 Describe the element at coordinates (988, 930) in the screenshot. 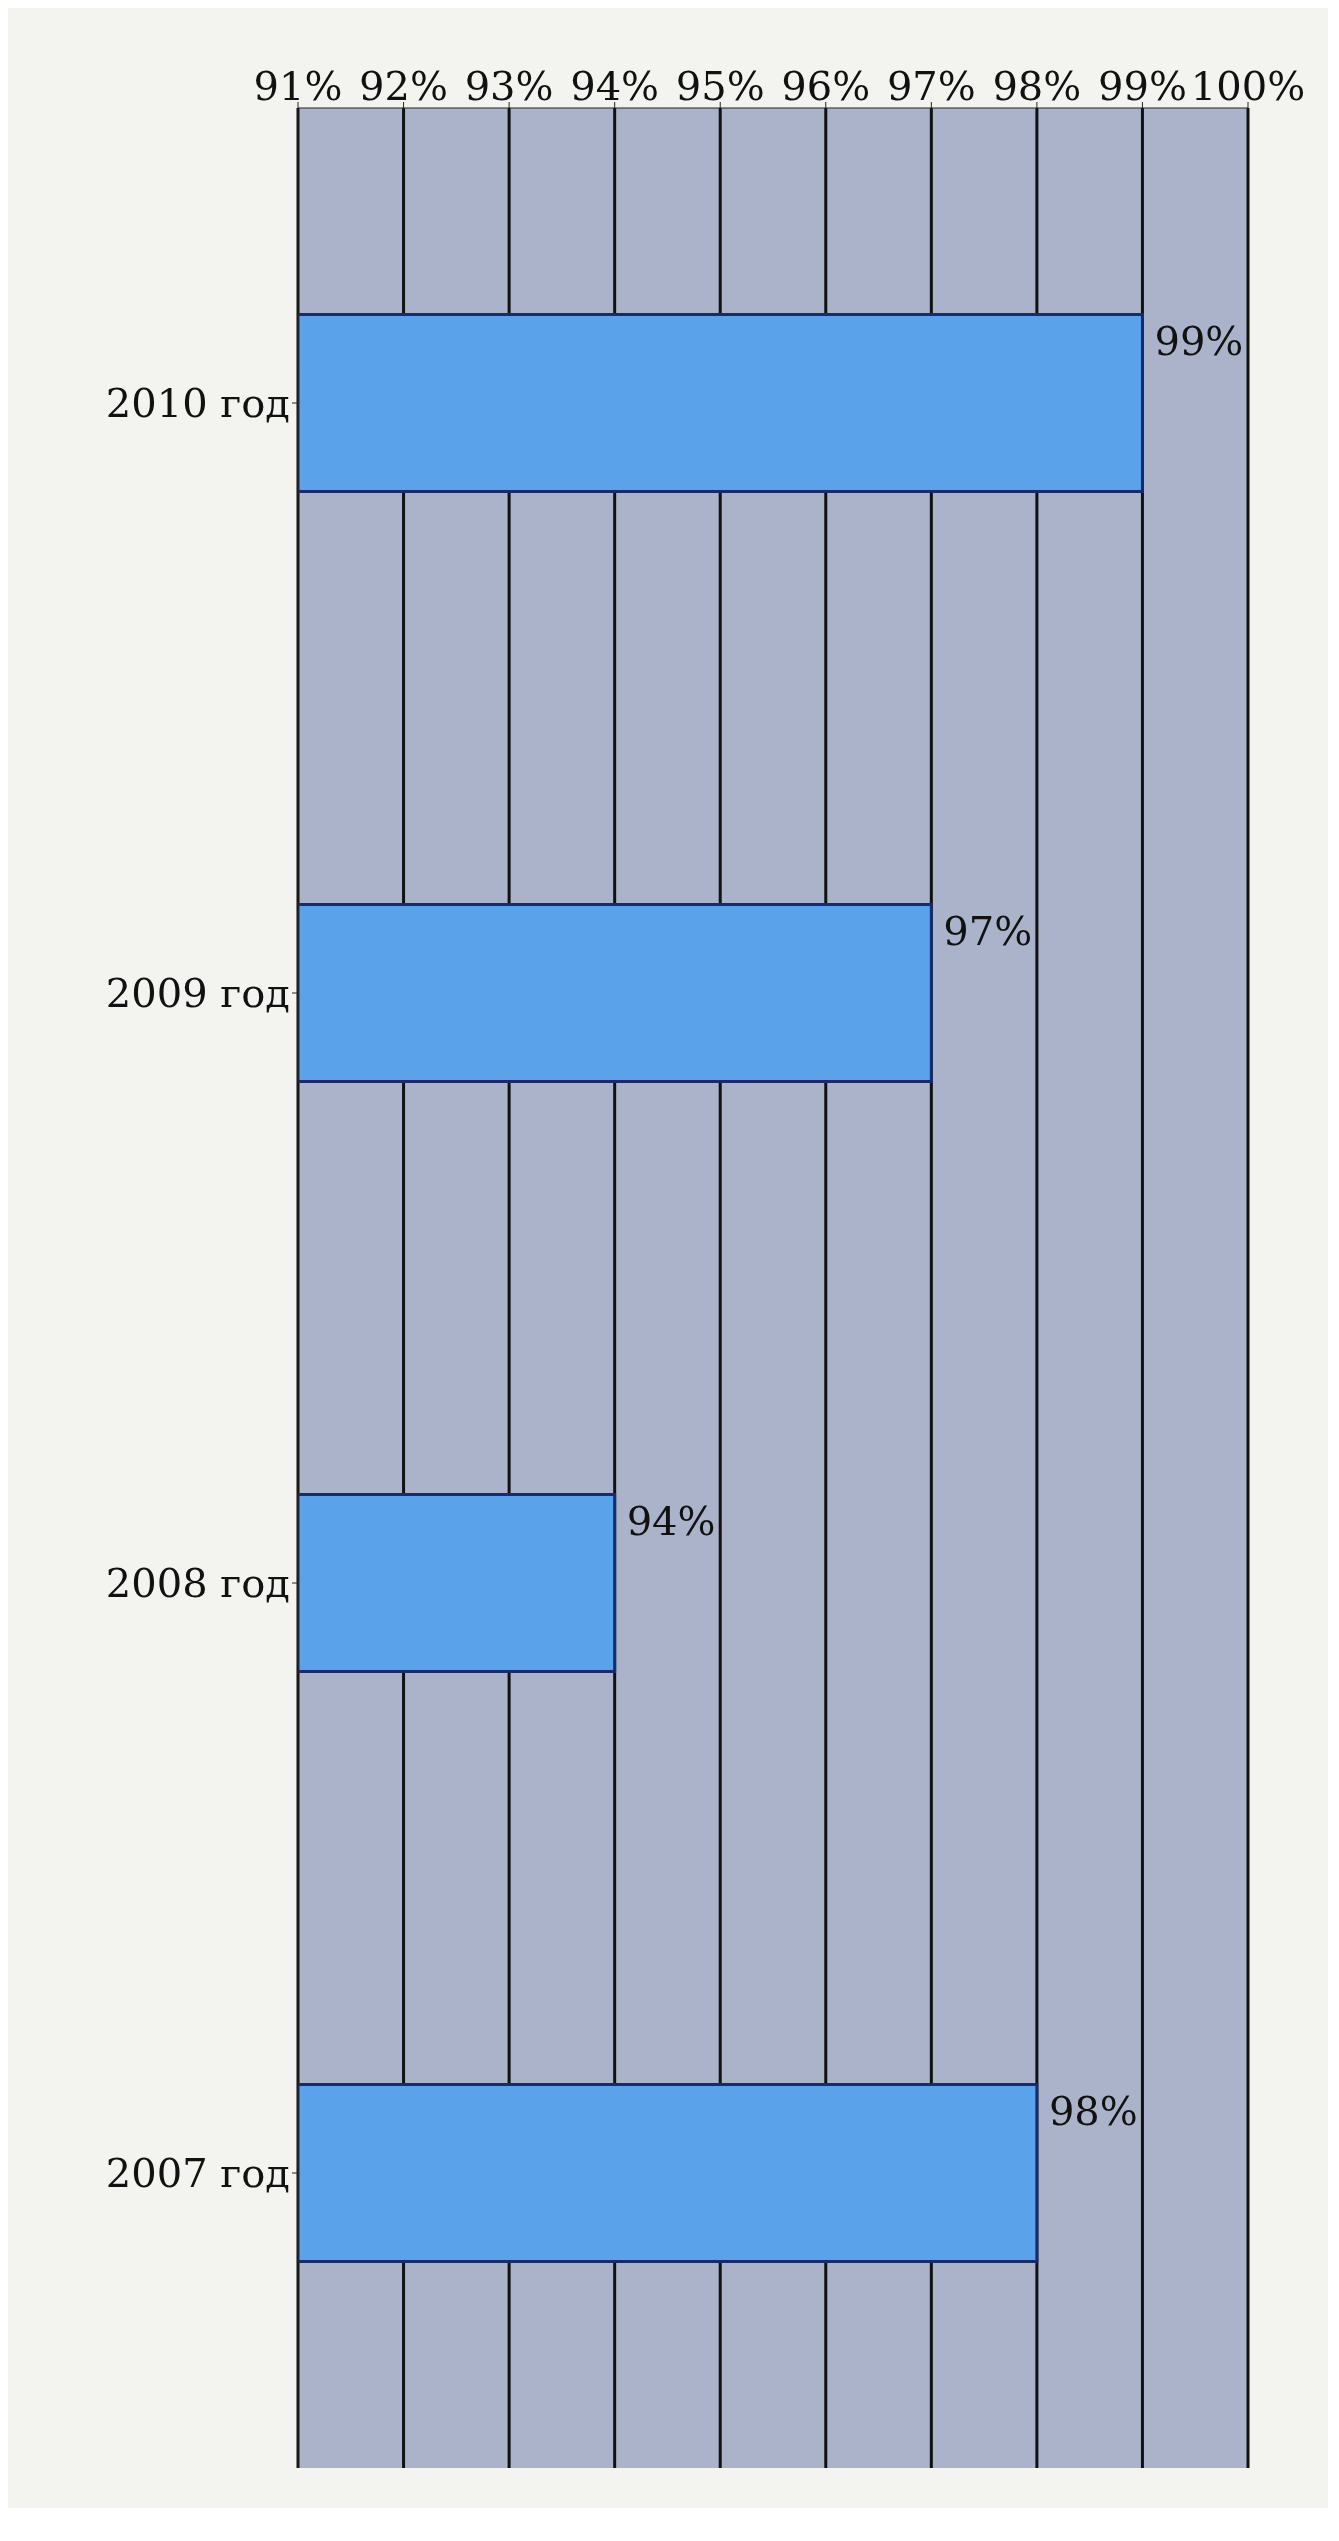

I see `data-label: 97%` at that location.